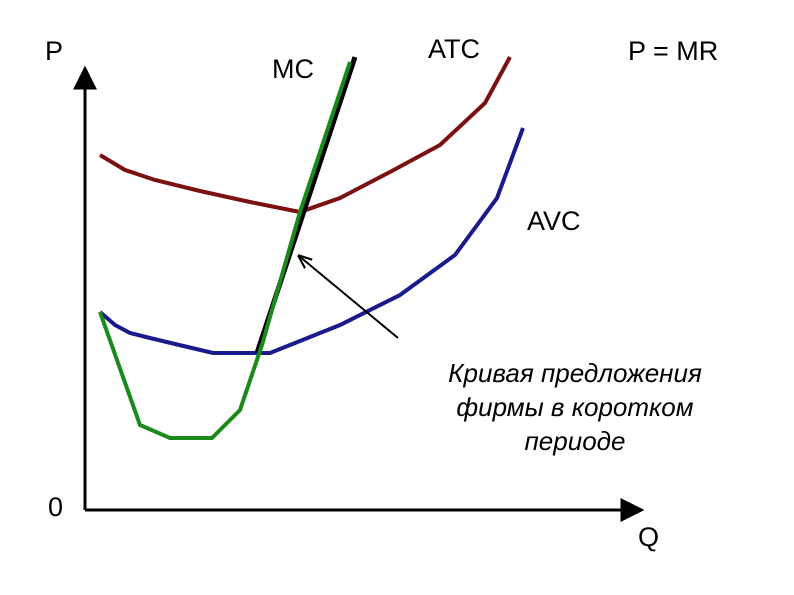 This screenshot has height=595, width=794. What do you see at coordinates (673, 51) in the screenshot?
I see `price-label: P = MR` at bounding box center [673, 51].